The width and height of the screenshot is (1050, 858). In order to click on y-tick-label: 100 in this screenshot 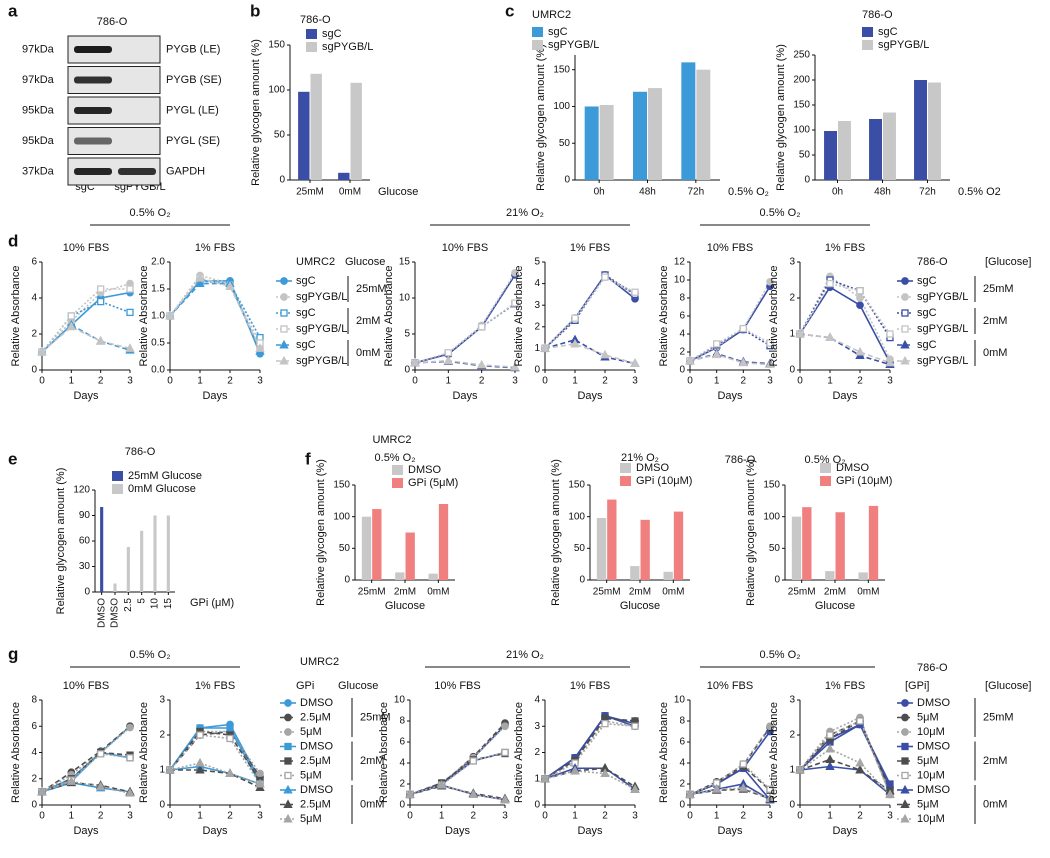, I will do `click(561, 106)`.